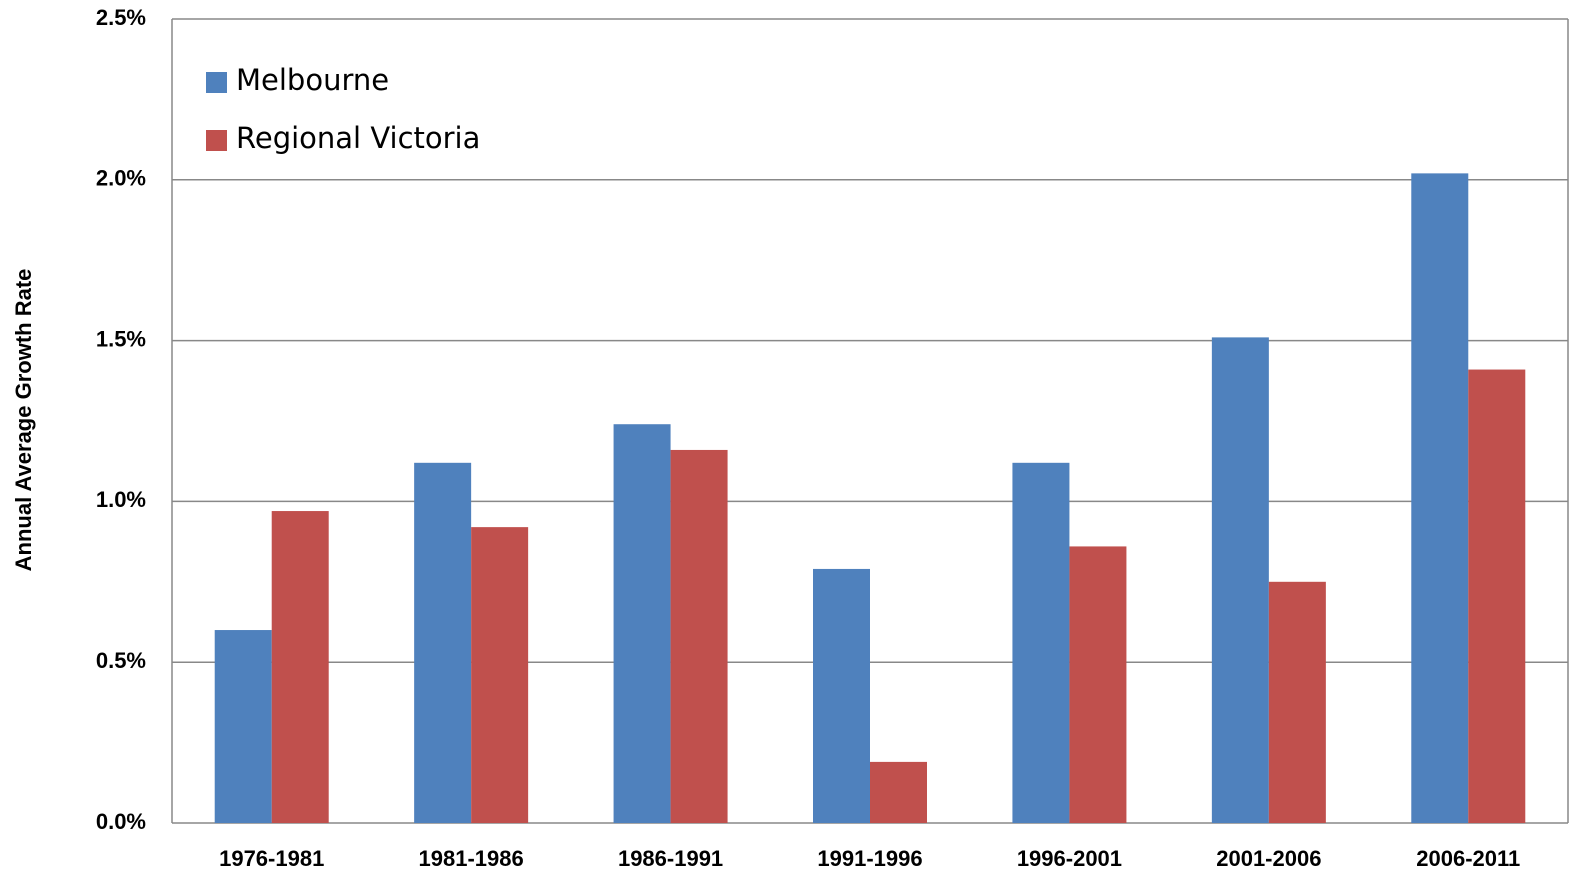 The height and width of the screenshot is (878, 1573). What do you see at coordinates (1268, 858) in the screenshot?
I see `x-tick-label: 2001-2006` at bounding box center [1268, 858].